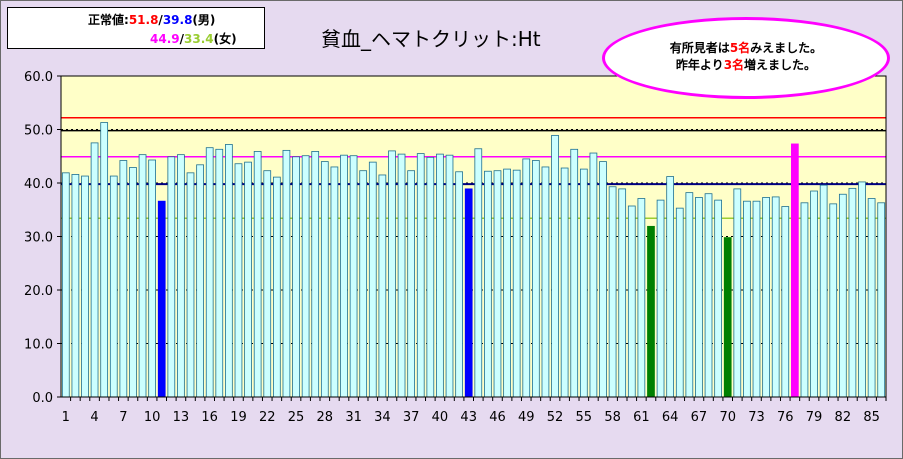  I want to click on x-tick-label: 4, so click(94, 417).